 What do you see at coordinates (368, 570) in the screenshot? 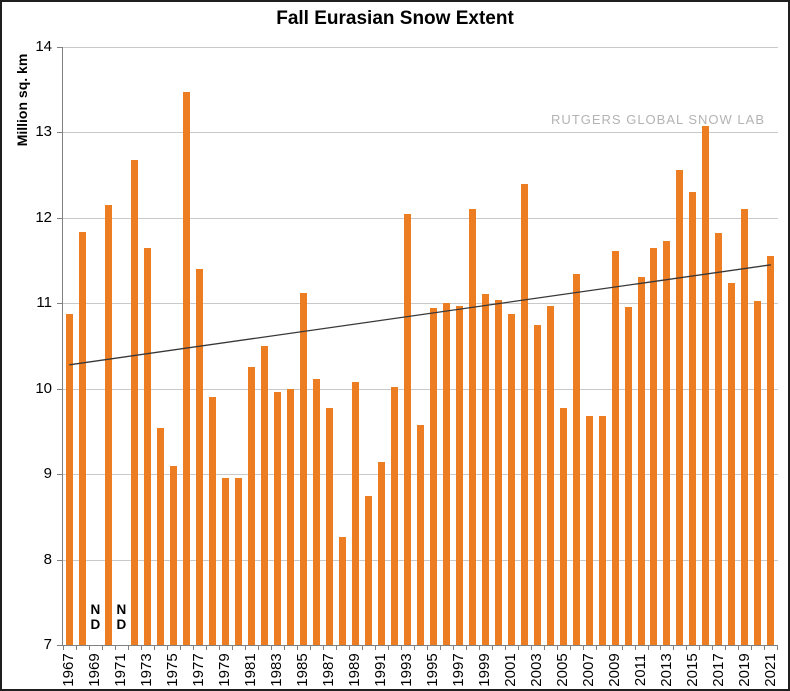
I see `bar-1990` at bounding box center [368, 570].